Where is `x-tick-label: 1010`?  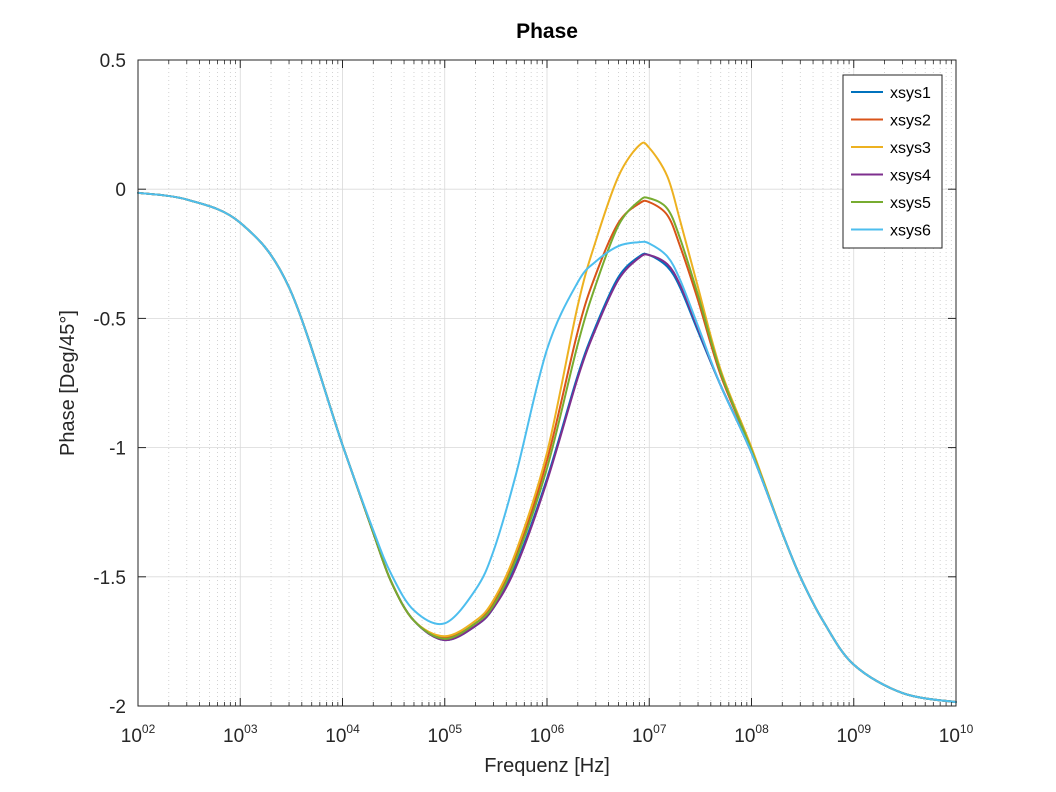
x-tick-label: 1010 is located at coordinates (956, 734).